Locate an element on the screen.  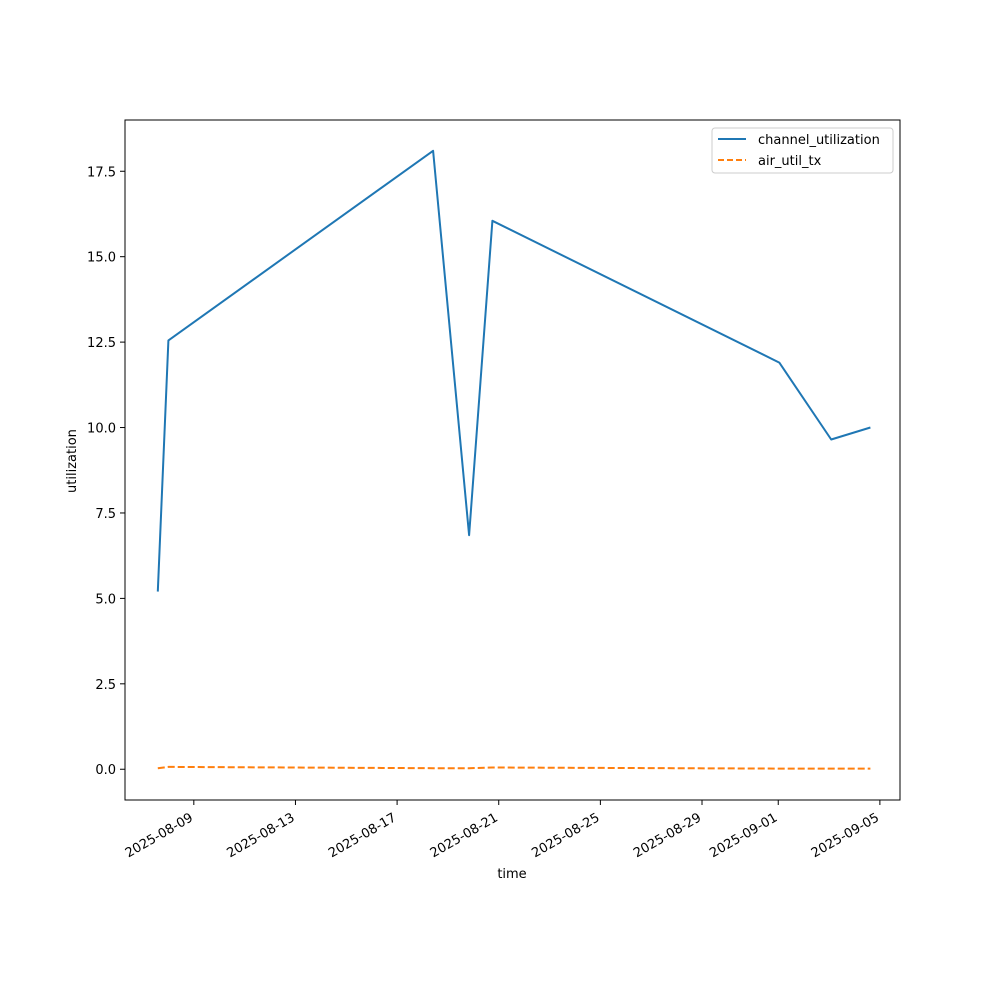
legend-box is located at coordinates (802, 150).